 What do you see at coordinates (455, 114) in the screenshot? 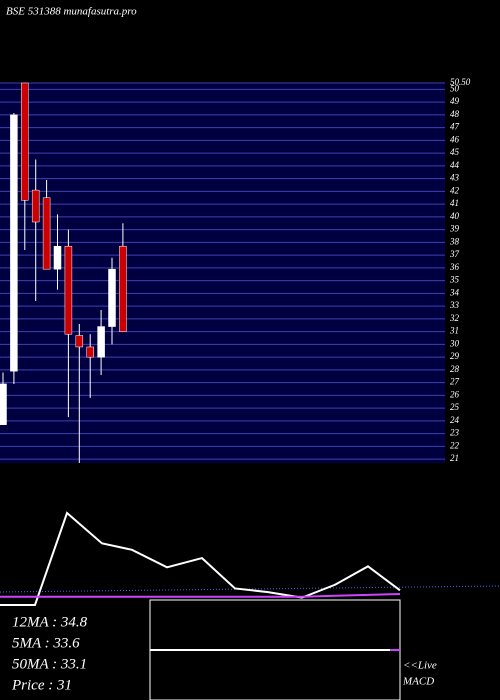
I see `y-tick-label: 48` at bounding box center [455, 114].